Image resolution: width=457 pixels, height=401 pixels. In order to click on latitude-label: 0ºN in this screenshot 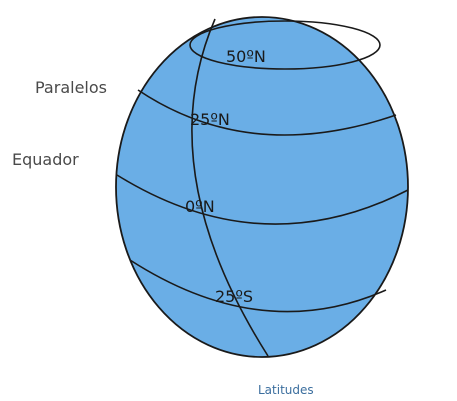, I will do `click(200, 206)`.